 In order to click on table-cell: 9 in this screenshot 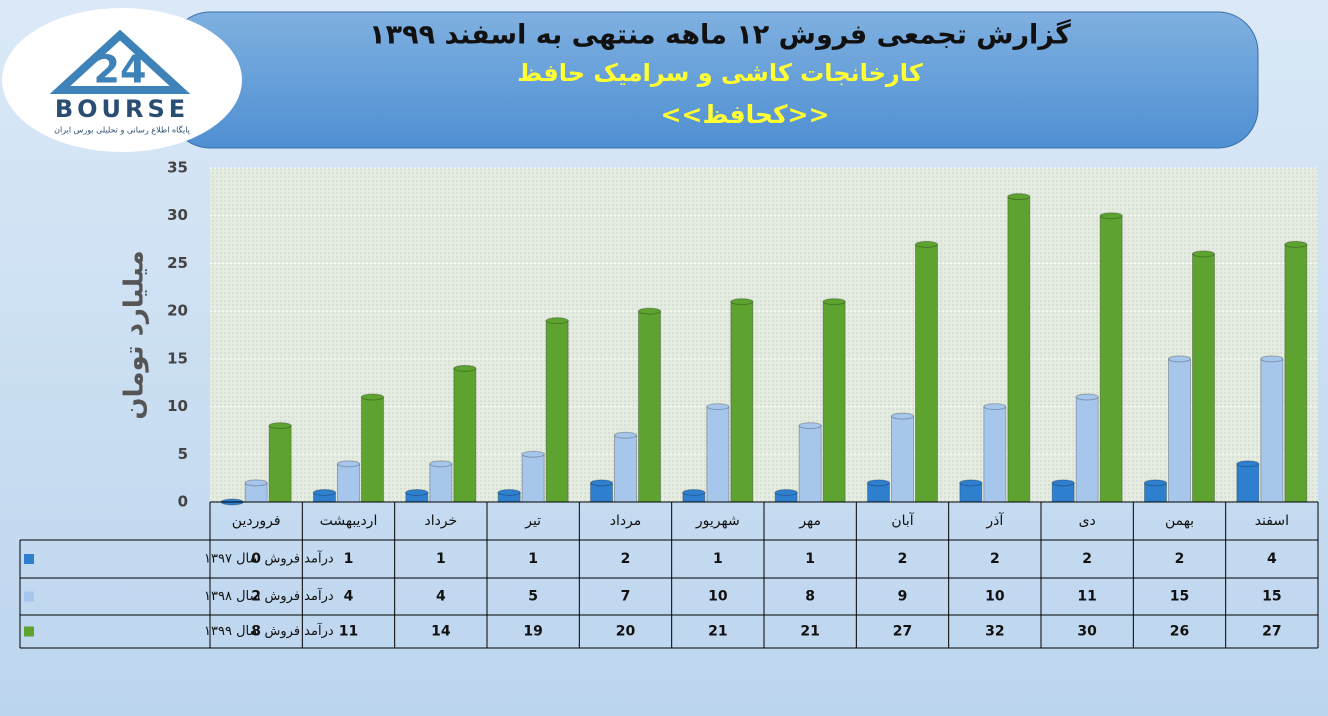, I will do `click(903, 597)`.